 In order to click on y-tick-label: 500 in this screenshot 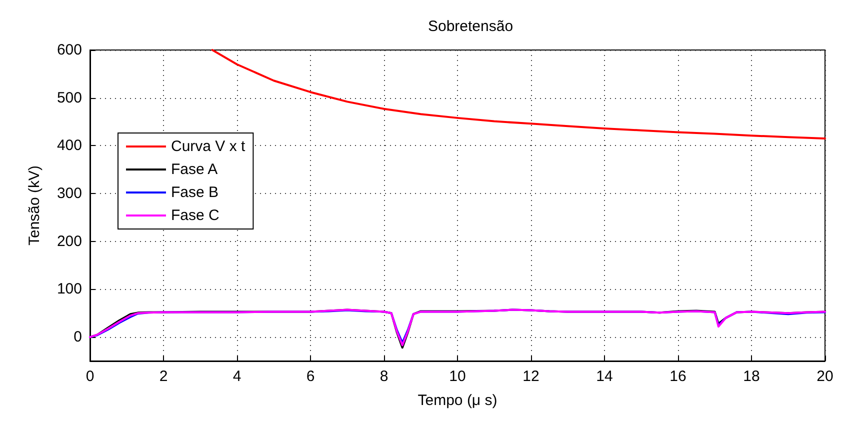, I will do `click(69, 97)`.